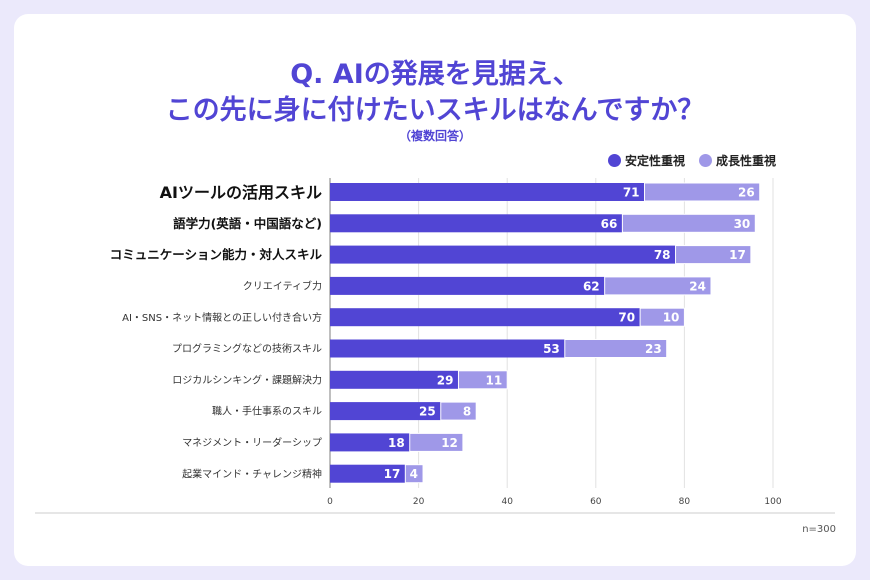 Image resolution: width=870 pixels, height=580 pixels. What do you see at coordinates (445, 380) in the screenshot?
I see `data-label: 29` at bounding box center [445, 380].